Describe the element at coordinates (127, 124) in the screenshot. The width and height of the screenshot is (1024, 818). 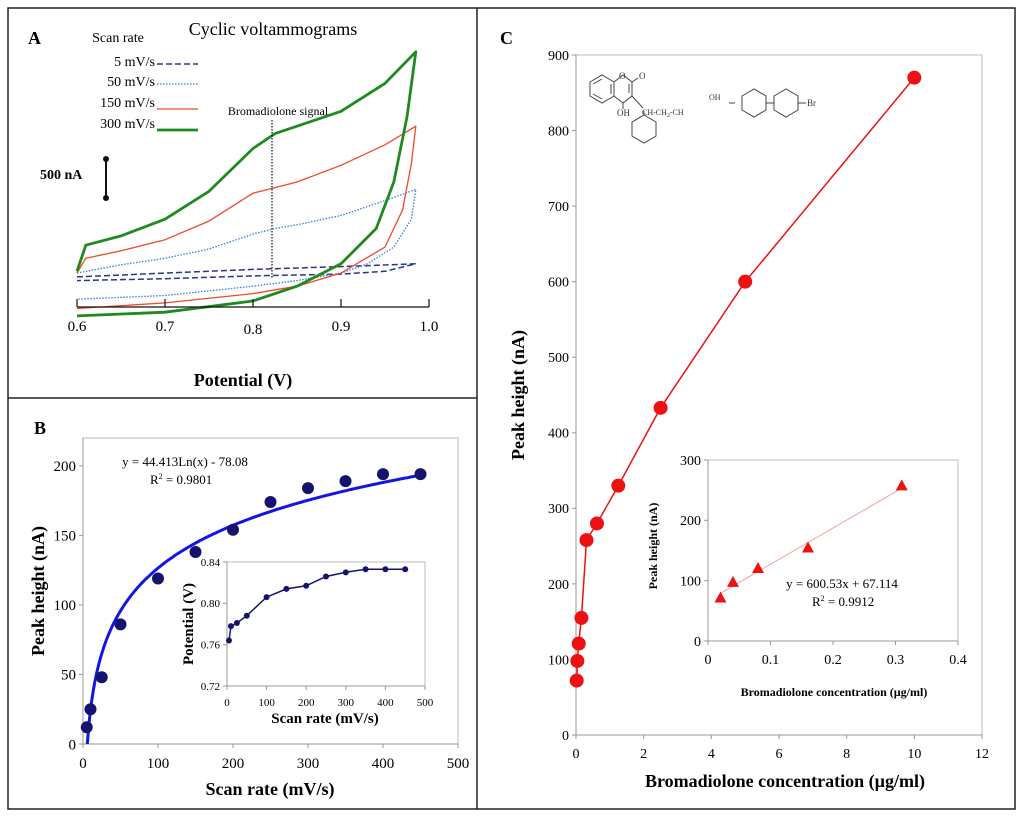
I see `legend-label: 300 mV/s` at that location.